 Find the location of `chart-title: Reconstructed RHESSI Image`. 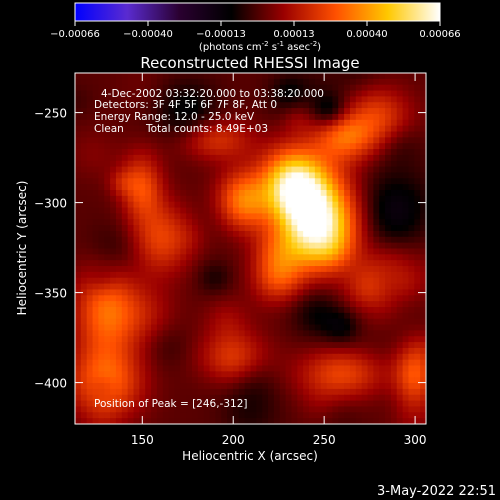

chart-title: Reconstructed RHESSI Image is located at coordinates (249, 63).